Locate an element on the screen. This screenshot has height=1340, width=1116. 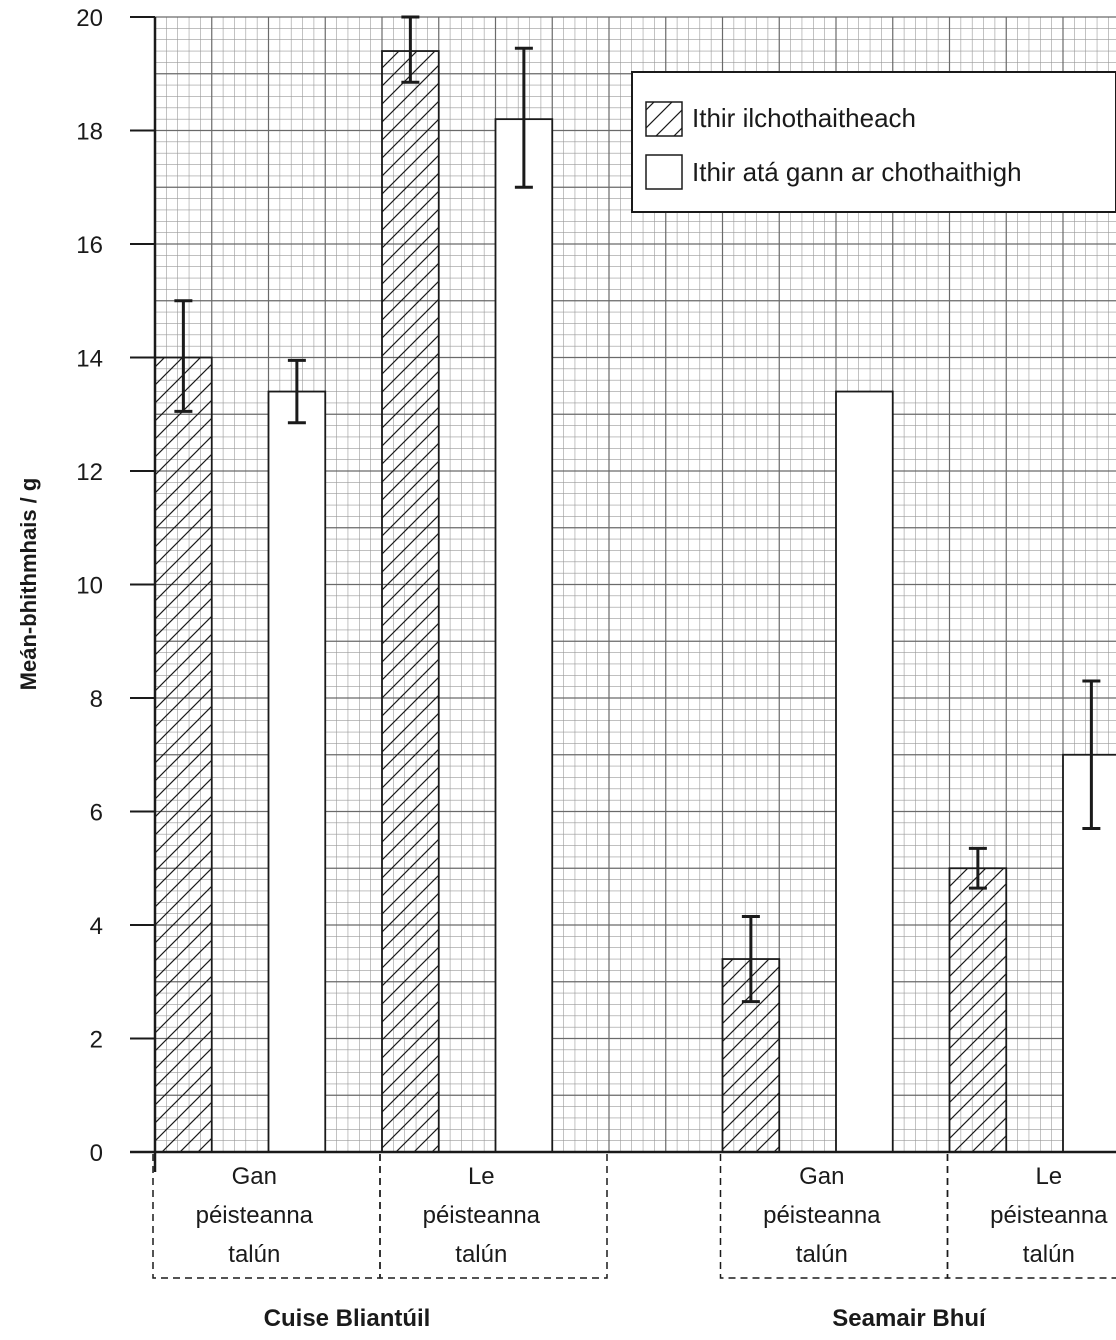
y-tick-label: 4 is located at coordinates (96, 926).